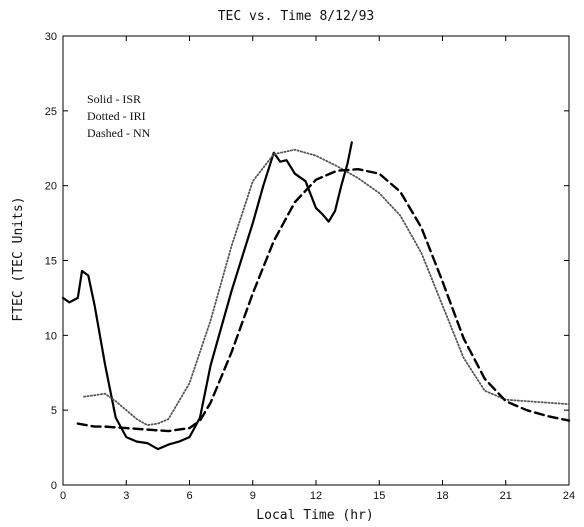  What do you see at coordinates (506, 496) in the screenshot?
I see `x-tick-label: 21` at bounding box center [506, 496].